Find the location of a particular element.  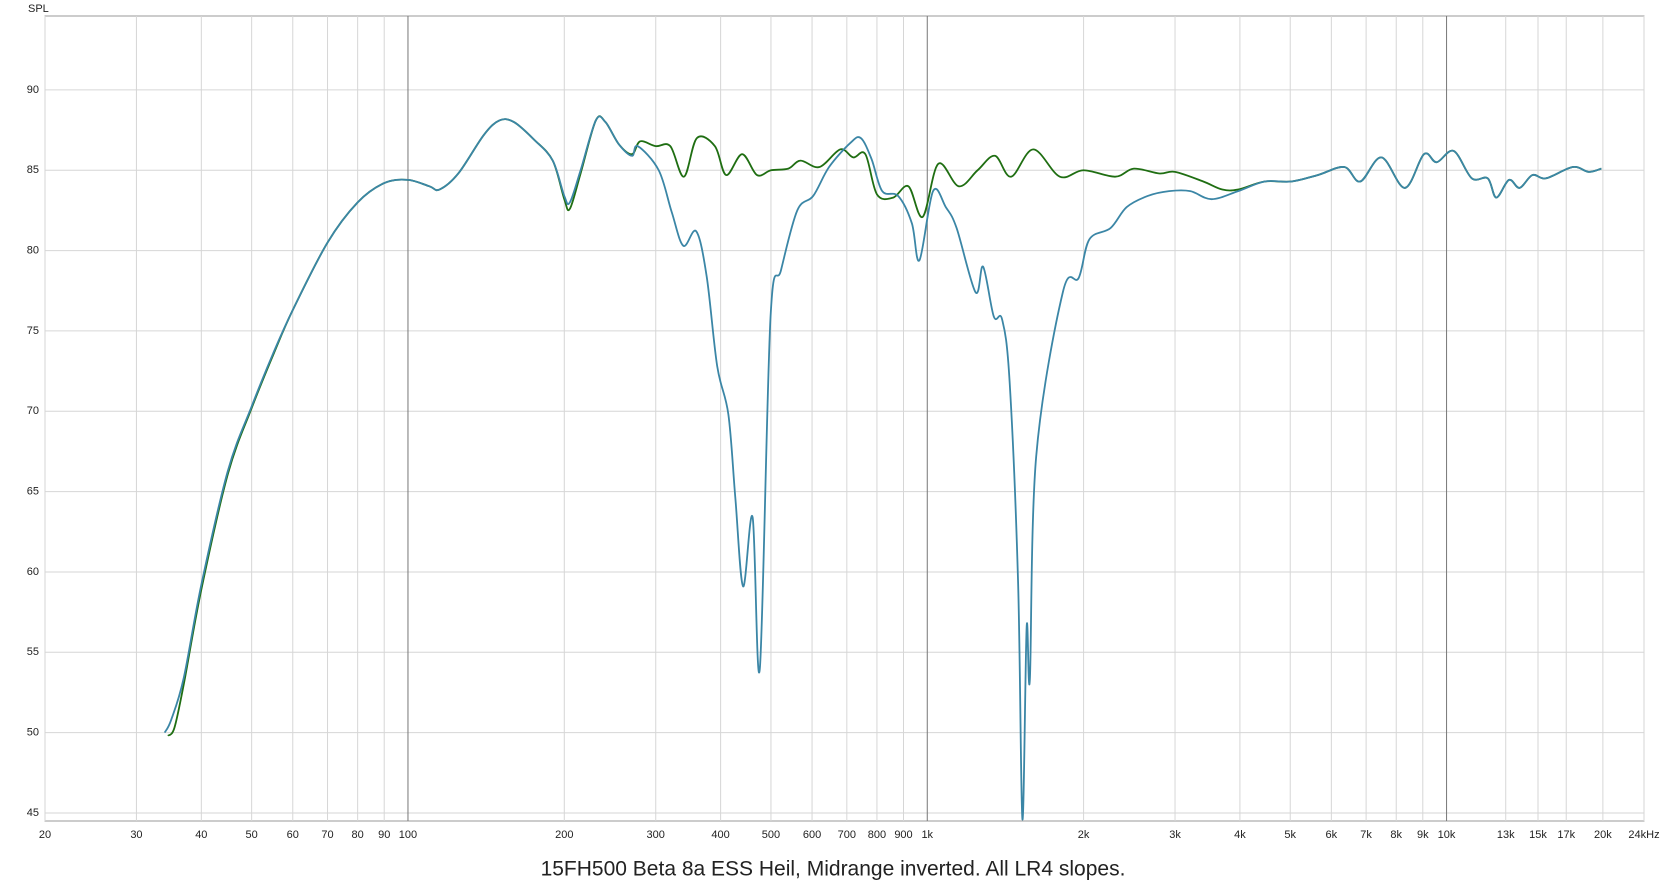

y-tick-label: 55 is located at coordinates (33, 652).